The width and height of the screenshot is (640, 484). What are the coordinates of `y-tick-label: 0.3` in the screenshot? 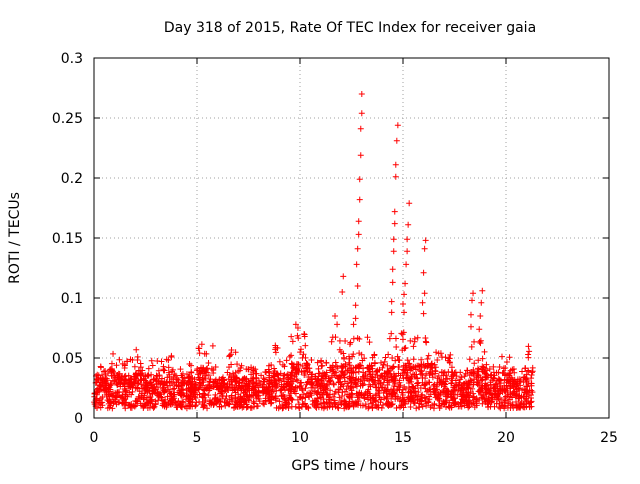 It's located at (72, 59).